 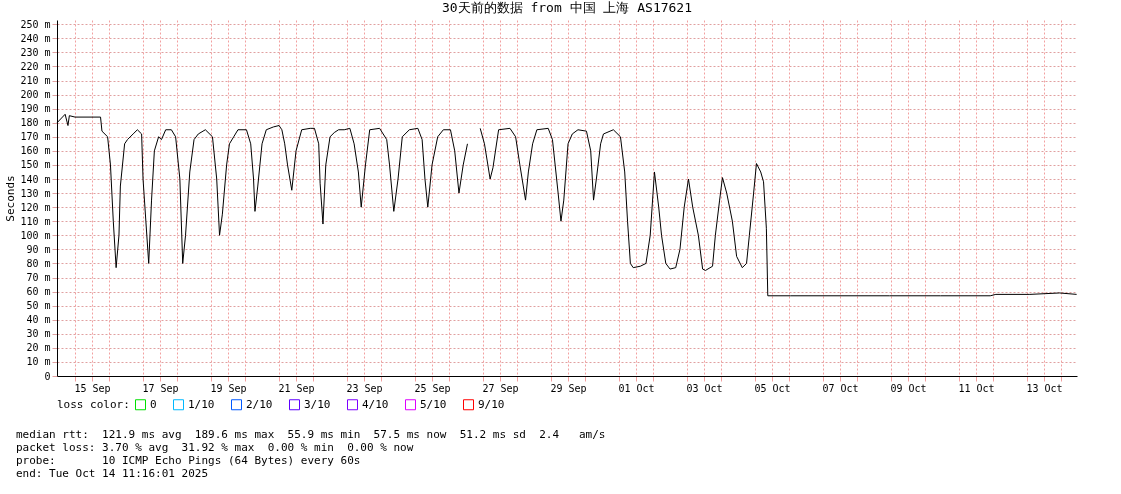 I want to click on y-tick-label: 80 m, so click(x=38, y=263).